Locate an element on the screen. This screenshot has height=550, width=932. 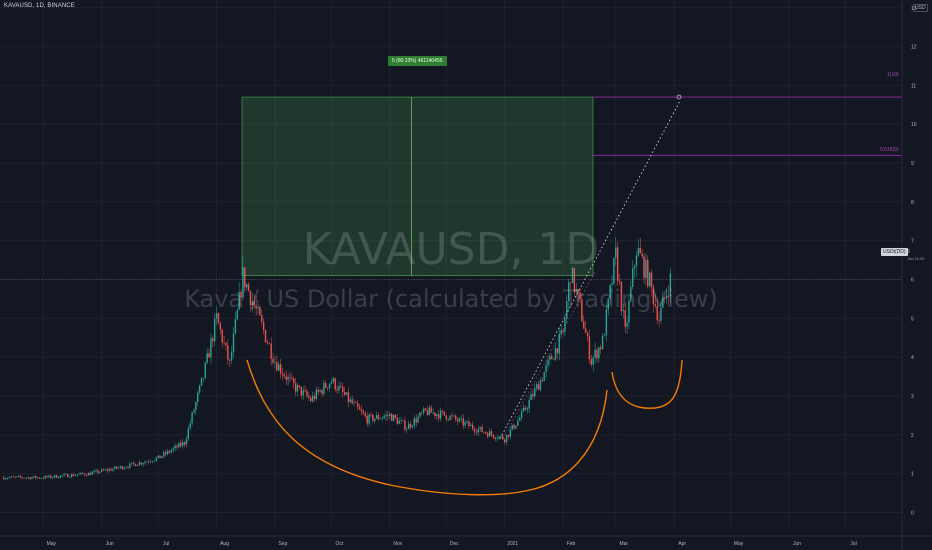
bar-countdown: 18d 11:09 is located at coordinates (916, 258).